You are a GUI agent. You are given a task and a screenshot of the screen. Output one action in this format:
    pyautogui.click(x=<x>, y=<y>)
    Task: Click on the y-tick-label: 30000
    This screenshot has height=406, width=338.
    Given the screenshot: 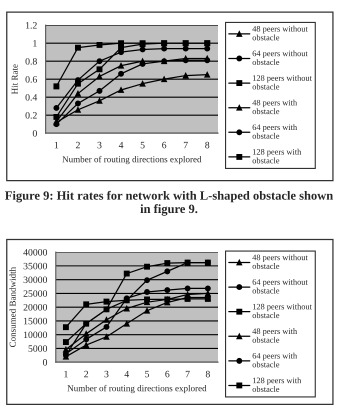 What is the action you would take?
    pyautogui.click(x=36, y=280)
    